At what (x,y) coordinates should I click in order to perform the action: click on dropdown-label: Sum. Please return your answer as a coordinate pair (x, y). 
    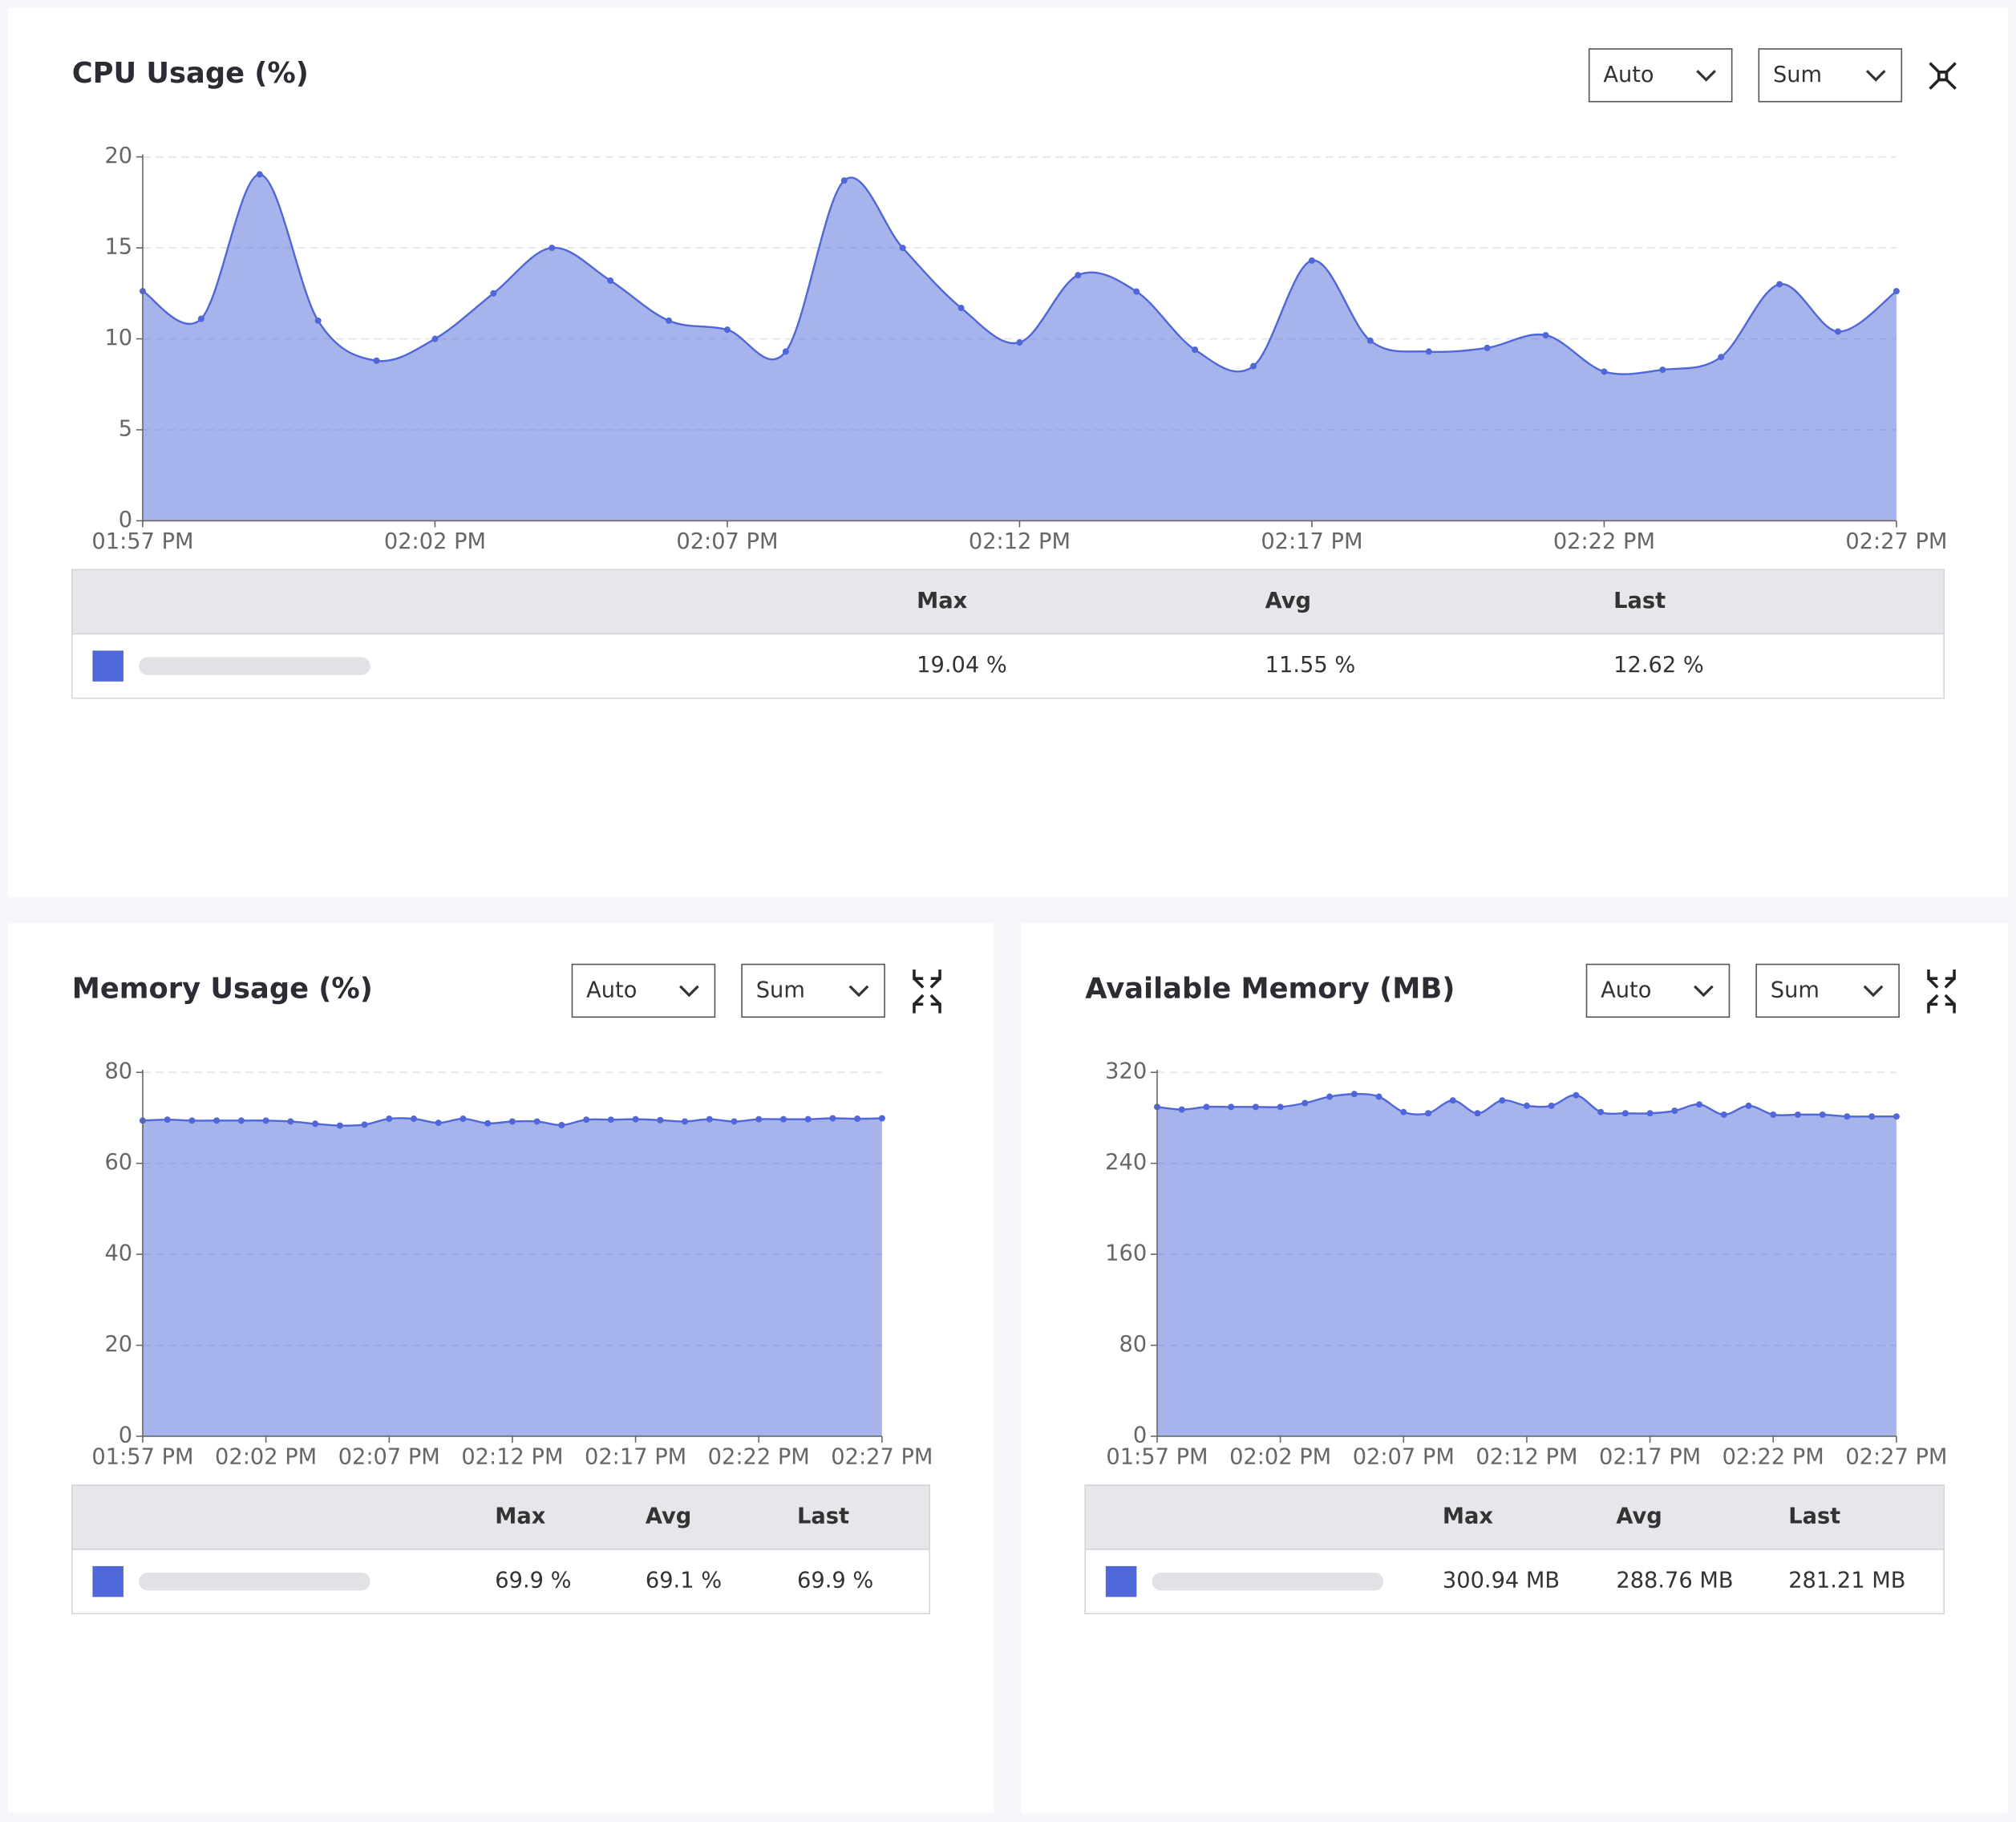
    Looking at the image, I should click on (780, 991).